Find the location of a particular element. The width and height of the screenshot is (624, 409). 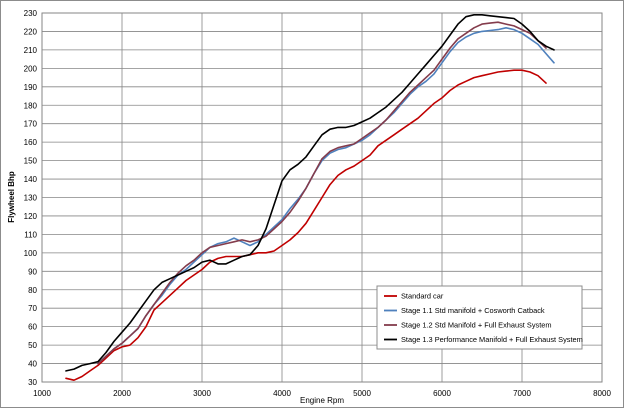

y-tick-label: 180 is located at coordinates (31, 105).